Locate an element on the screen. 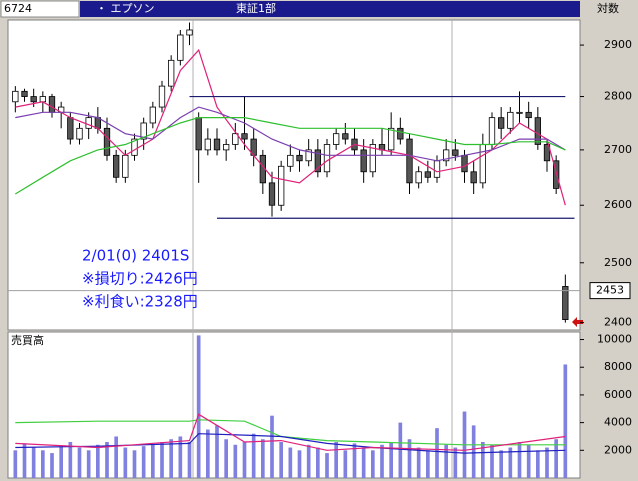  y-tick-label: 2000 is located at coordinates (618, 449).